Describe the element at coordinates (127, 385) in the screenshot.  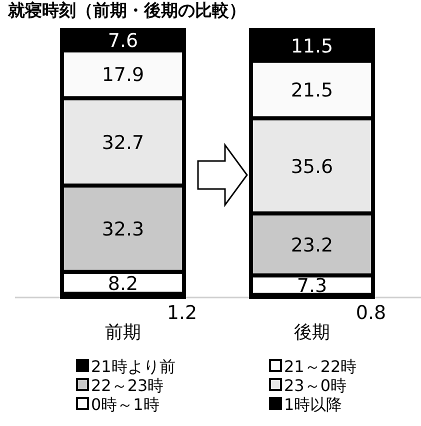
I see `legend-label: 22～23時` at that location.